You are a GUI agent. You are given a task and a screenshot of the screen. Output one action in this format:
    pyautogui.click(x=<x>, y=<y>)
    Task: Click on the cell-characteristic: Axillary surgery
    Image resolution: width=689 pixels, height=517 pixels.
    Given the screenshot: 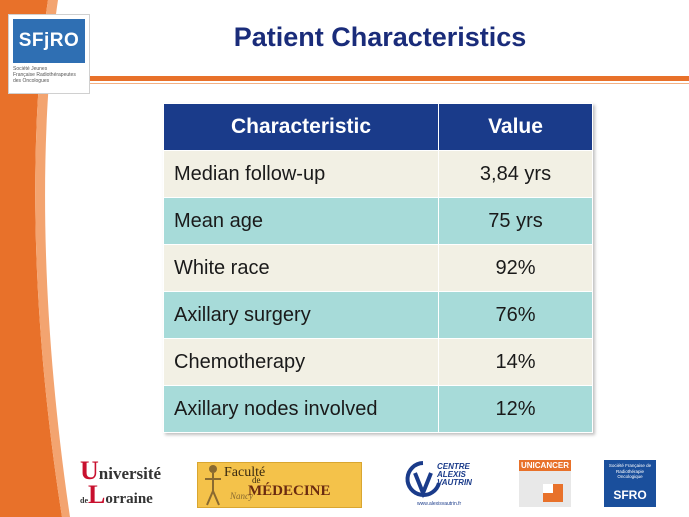 What is the action you would take?
    pyautogui.click(x=301, y=315)
    